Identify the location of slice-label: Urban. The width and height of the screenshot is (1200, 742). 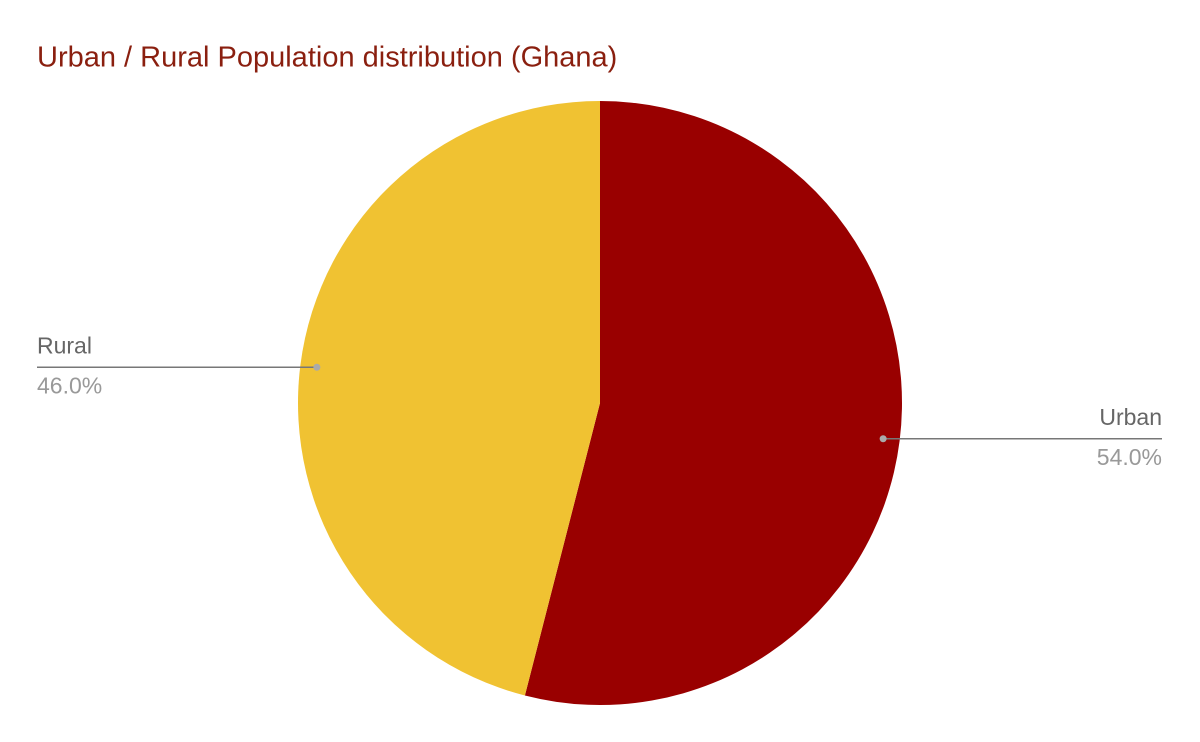
(1130, 417).